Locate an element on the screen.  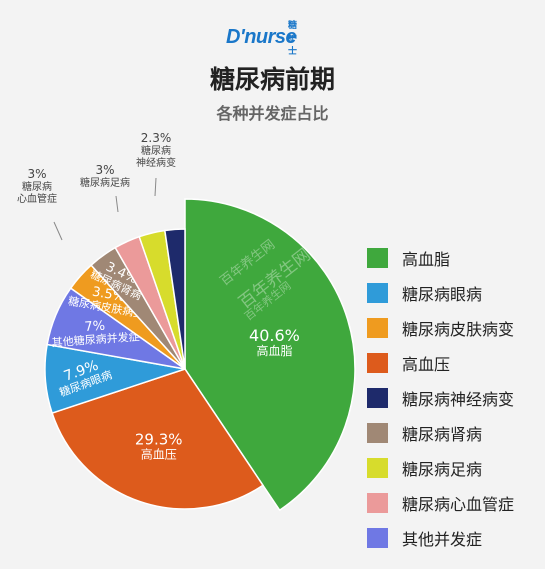
legend-item-7: 糖尿病足病 is located at coordinates (440, 467).